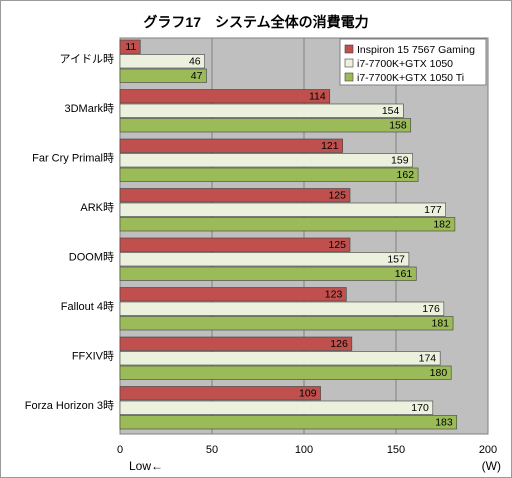 Image resolution: width=512 pixels, height=478 pixels. Describe the element at coordinates (391, 111) in the screenshot. I see `bar-value-label: 154` at that location.